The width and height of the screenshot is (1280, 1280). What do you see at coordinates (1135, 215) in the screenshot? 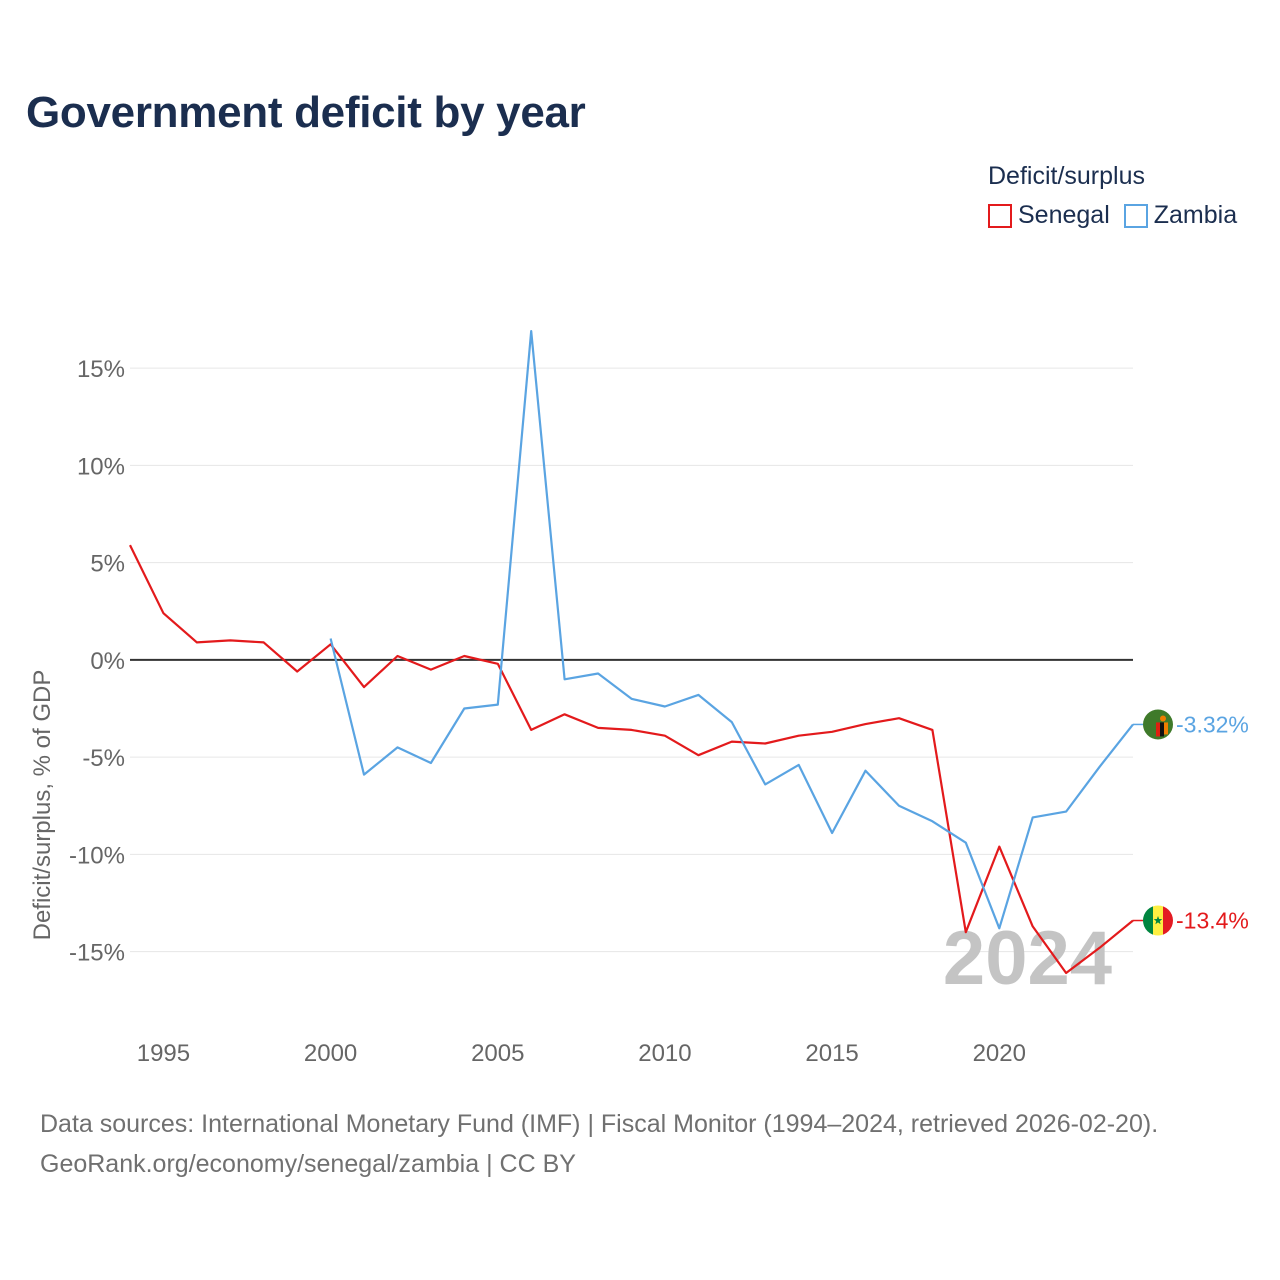
I see `legend-swatch-zambia` at bounding box center [1135, 215].